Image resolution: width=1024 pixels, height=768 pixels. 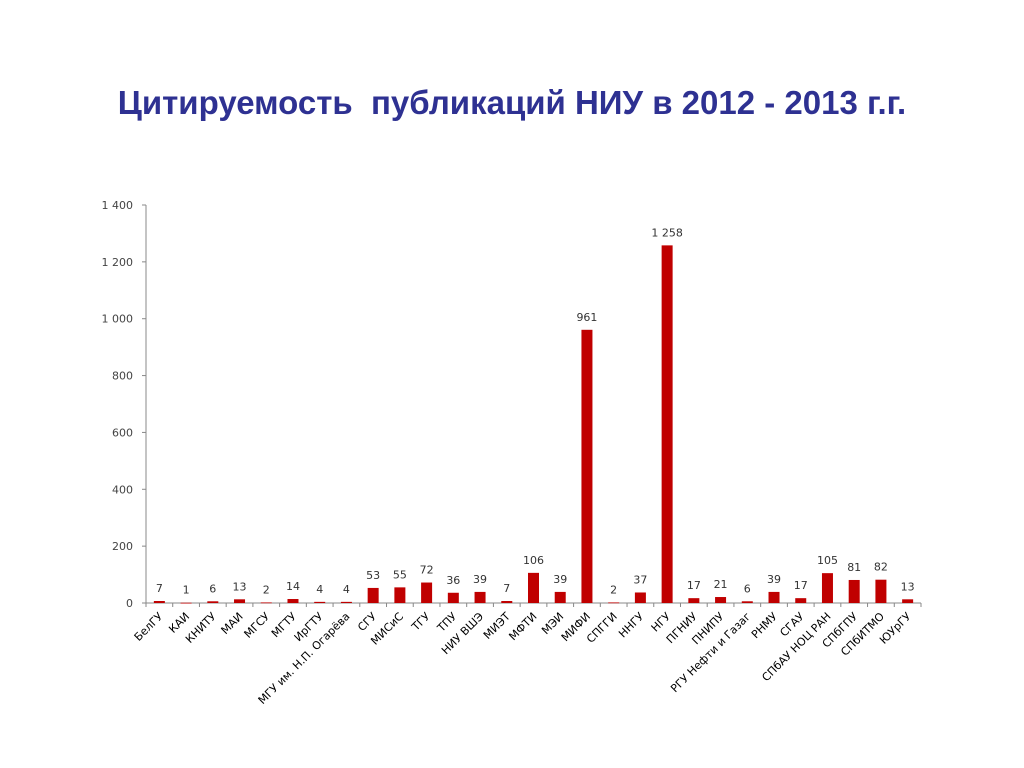 What do you see at coordinates (640, 579) in the screenshot?
I see `data-label: 37` at bounding box center [640, 579].